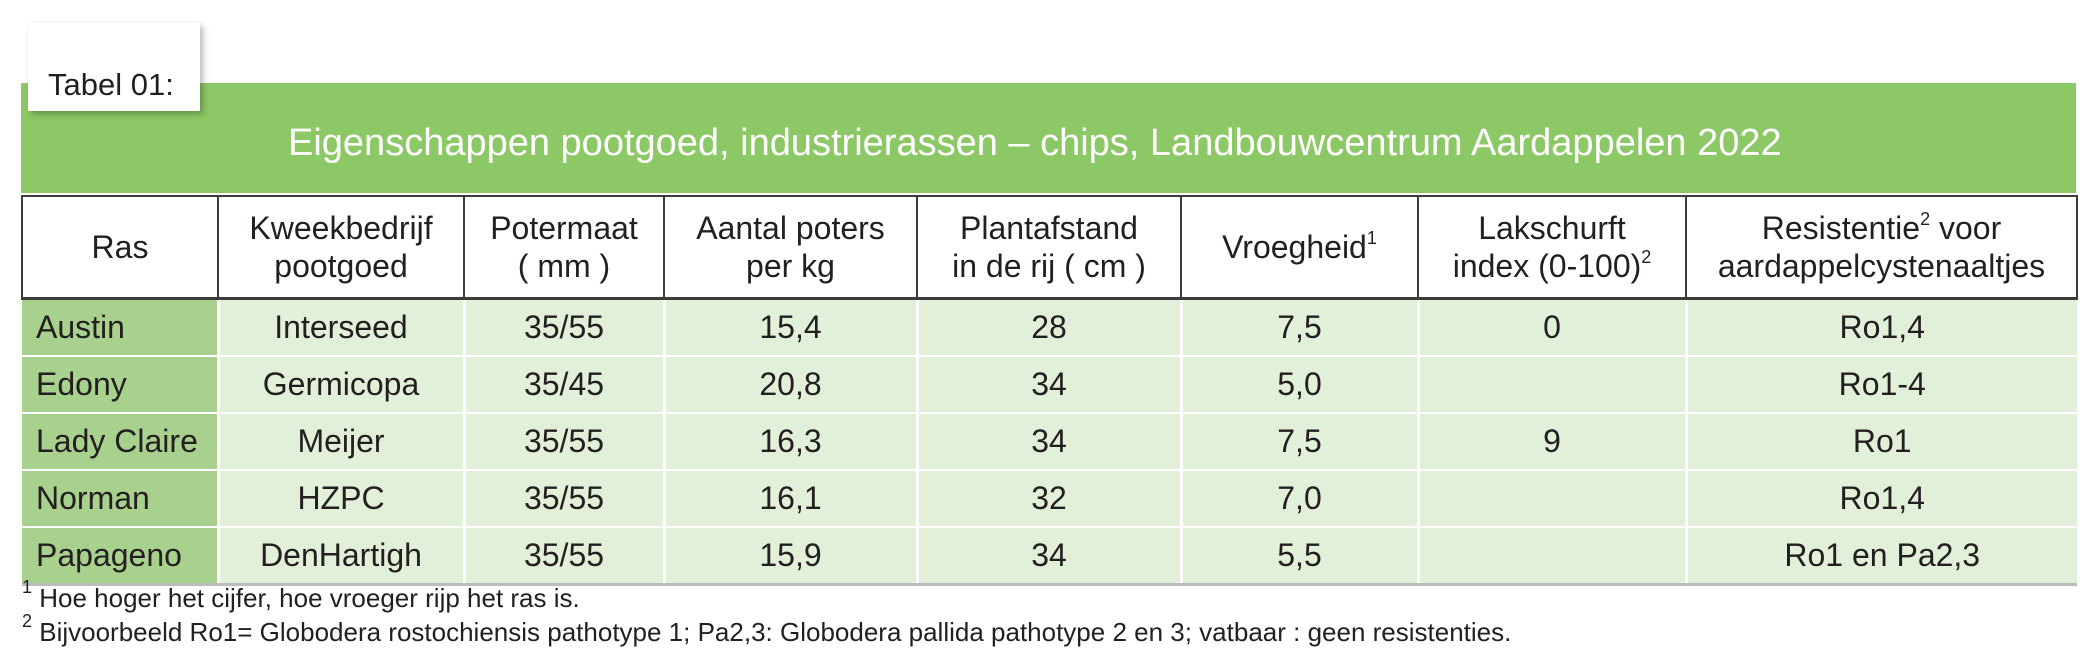 The image size is (2088, 669). What do you see at coordinates (789, 441) in the screenshot?
I see `cell-poters-per-kg: 16,3` at bounding box center [789, 441].